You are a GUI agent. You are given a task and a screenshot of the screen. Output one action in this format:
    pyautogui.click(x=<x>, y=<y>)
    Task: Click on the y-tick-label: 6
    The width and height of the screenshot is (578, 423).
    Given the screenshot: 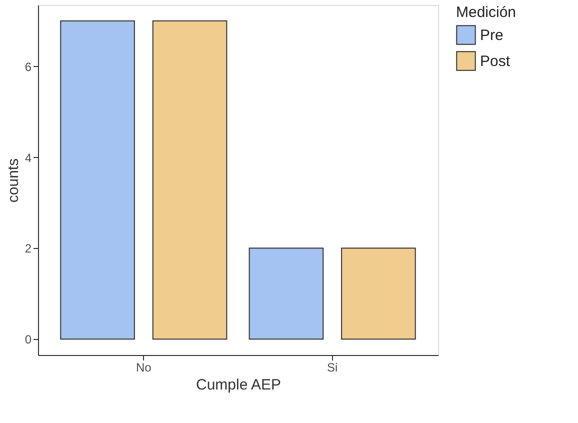 What is the action you would take?
    pyautogui.click(x=28, y=67)
    